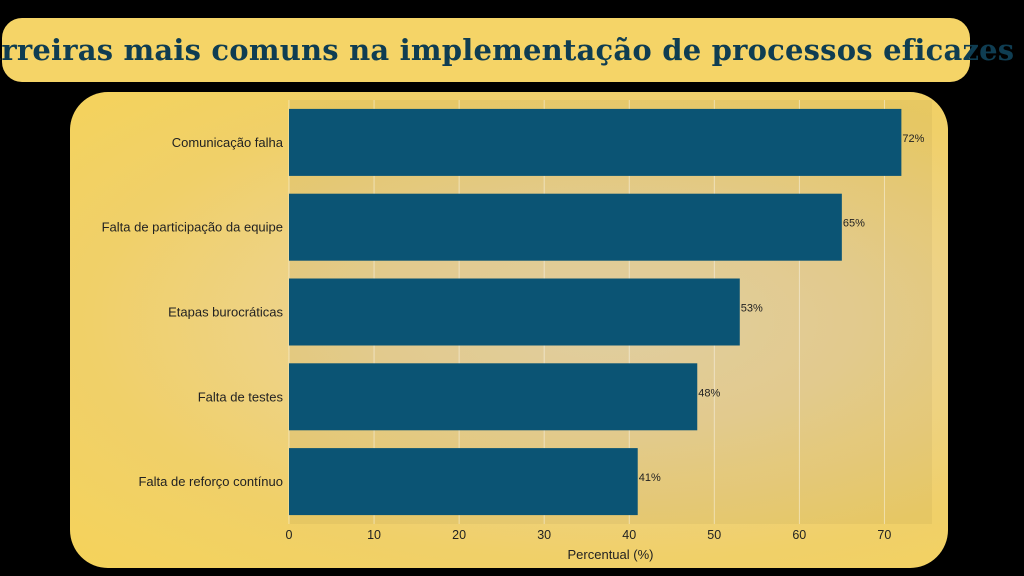  What do you see at coordinates (192, 227) in the screenshot?
I see `category-label-1: Falta de participação da equipe` at bounding box center [192, 227].